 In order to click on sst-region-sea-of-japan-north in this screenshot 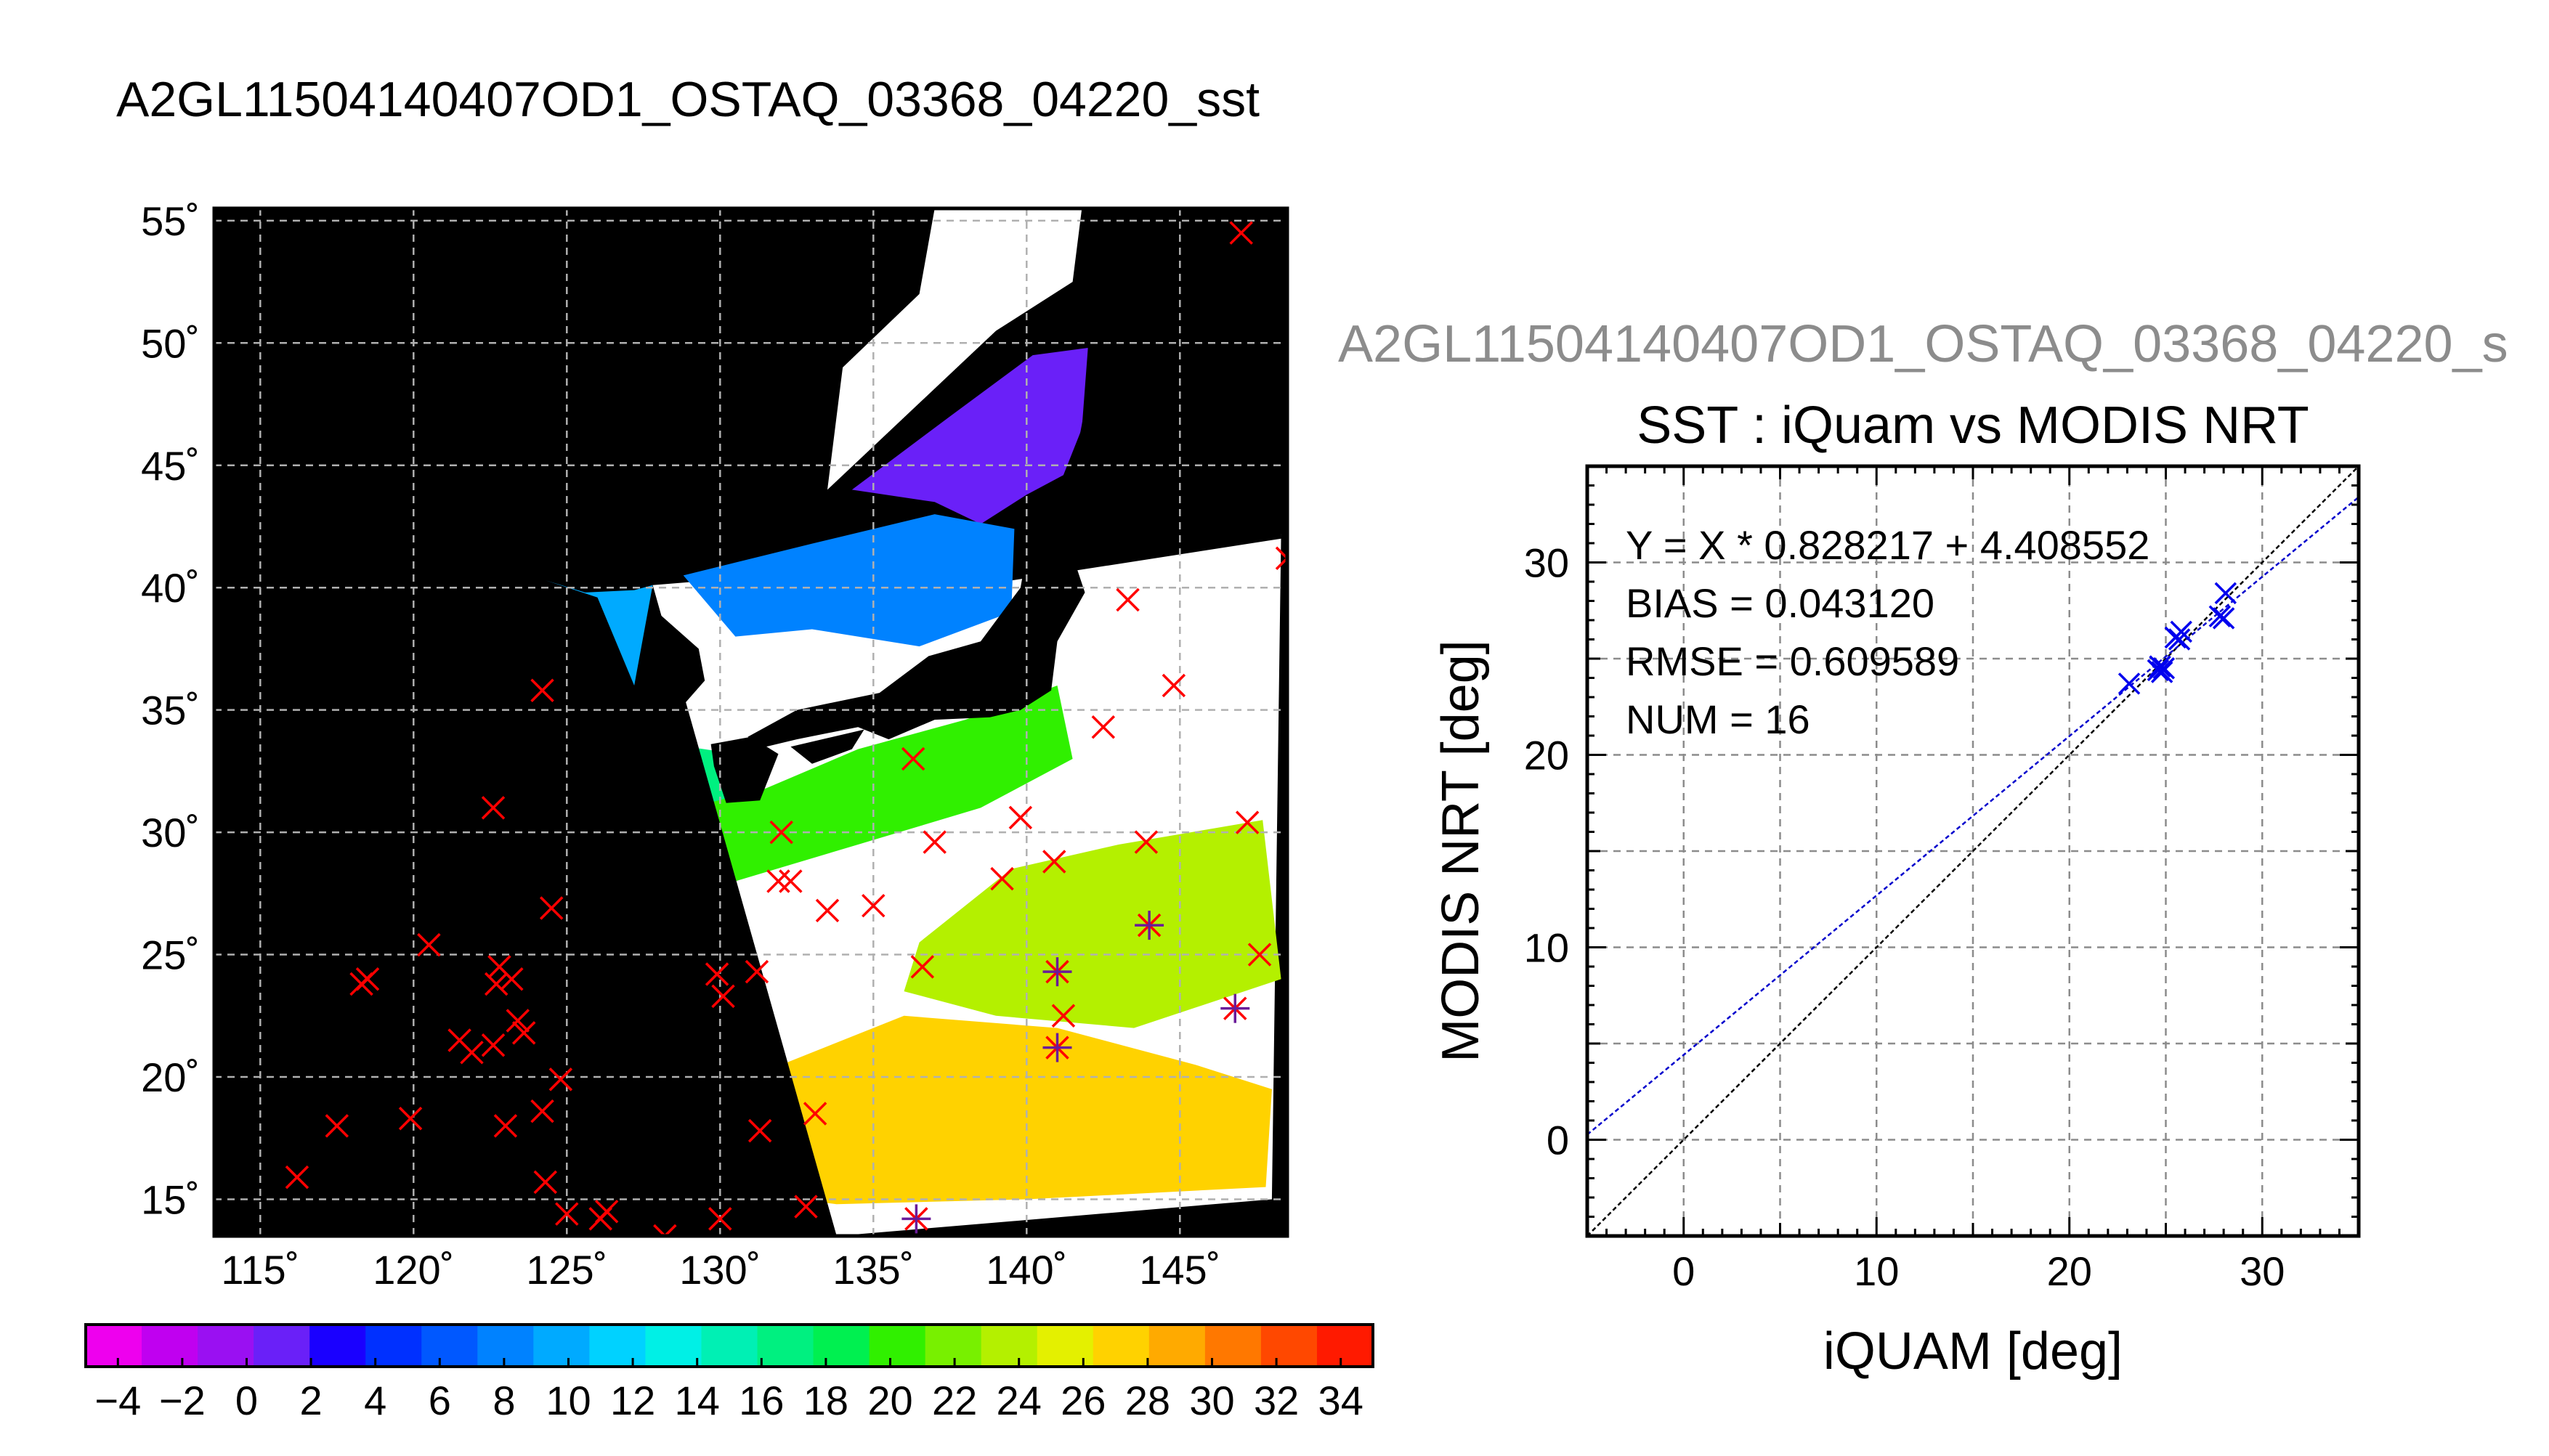, I will do `click(849, 580)`.